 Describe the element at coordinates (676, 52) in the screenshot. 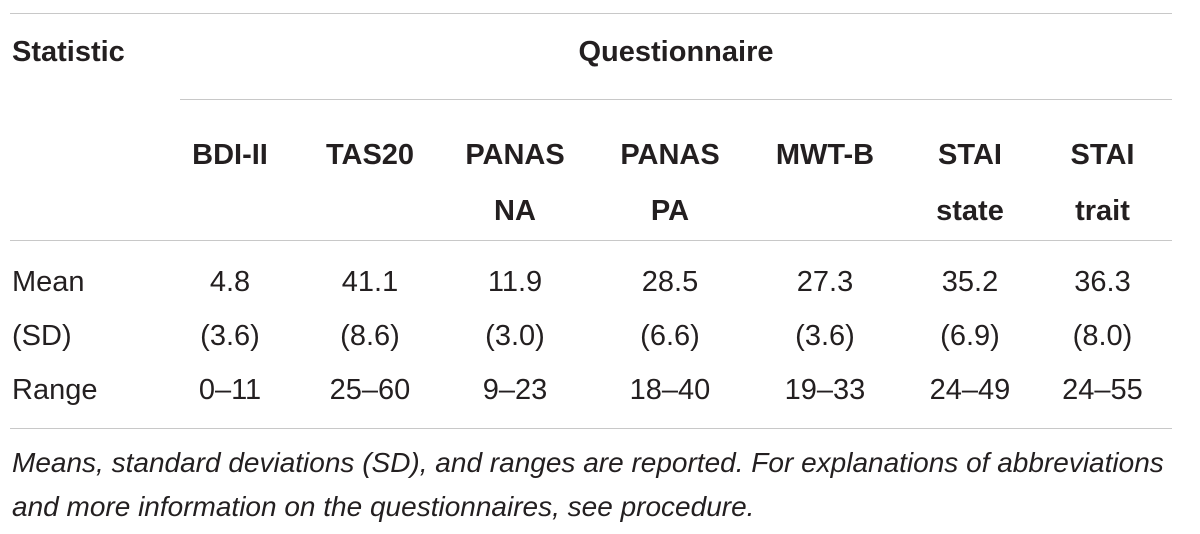

I see `questionnaire-group-header: Questionnaire` at that location.